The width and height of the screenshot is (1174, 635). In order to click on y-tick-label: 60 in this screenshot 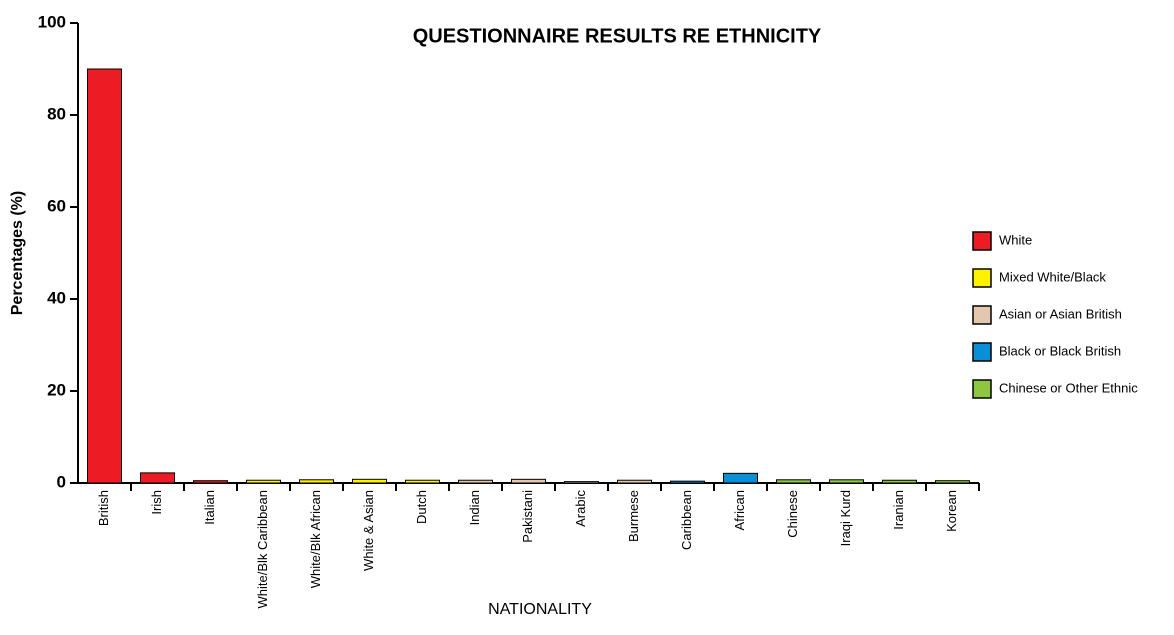, I will do `click(56, 205)`.